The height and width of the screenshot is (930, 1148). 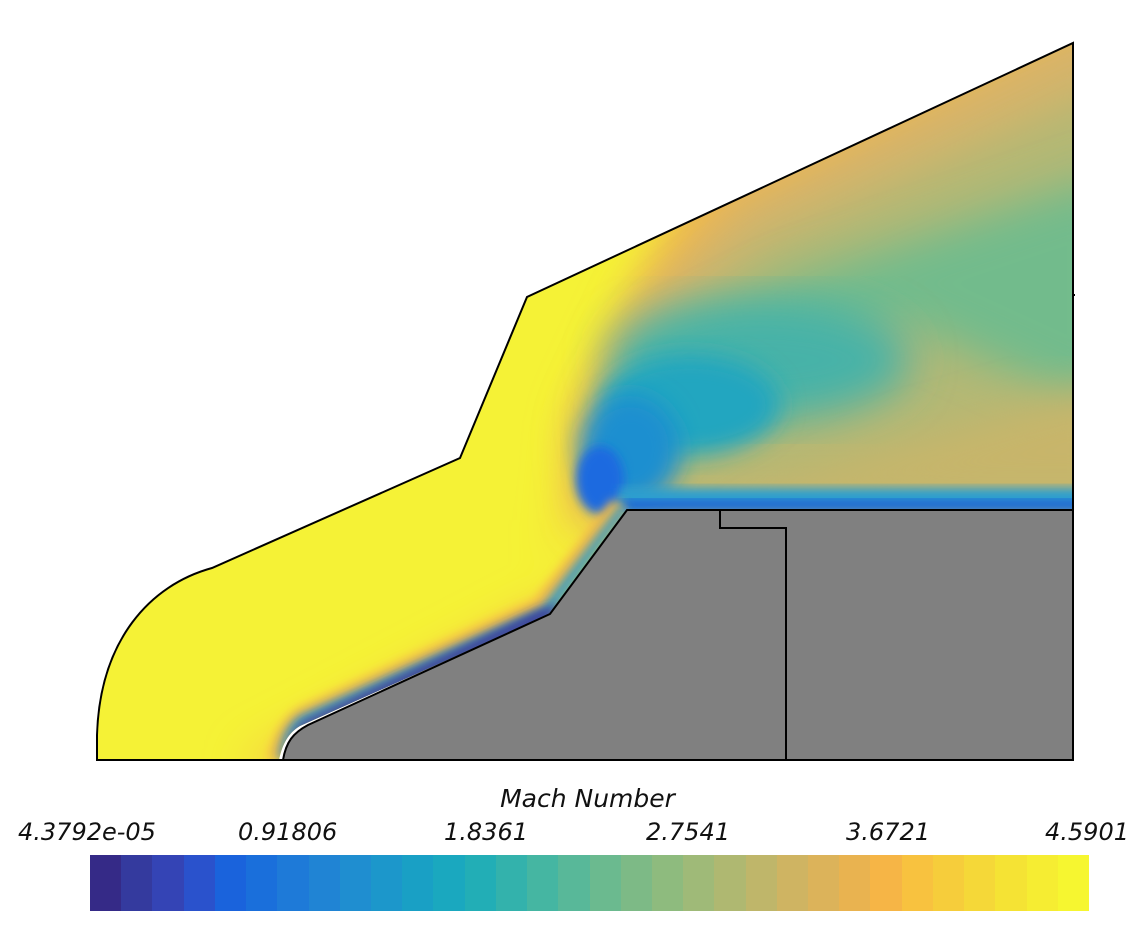 I want to click on colorbar, so click(x=589, y=883).